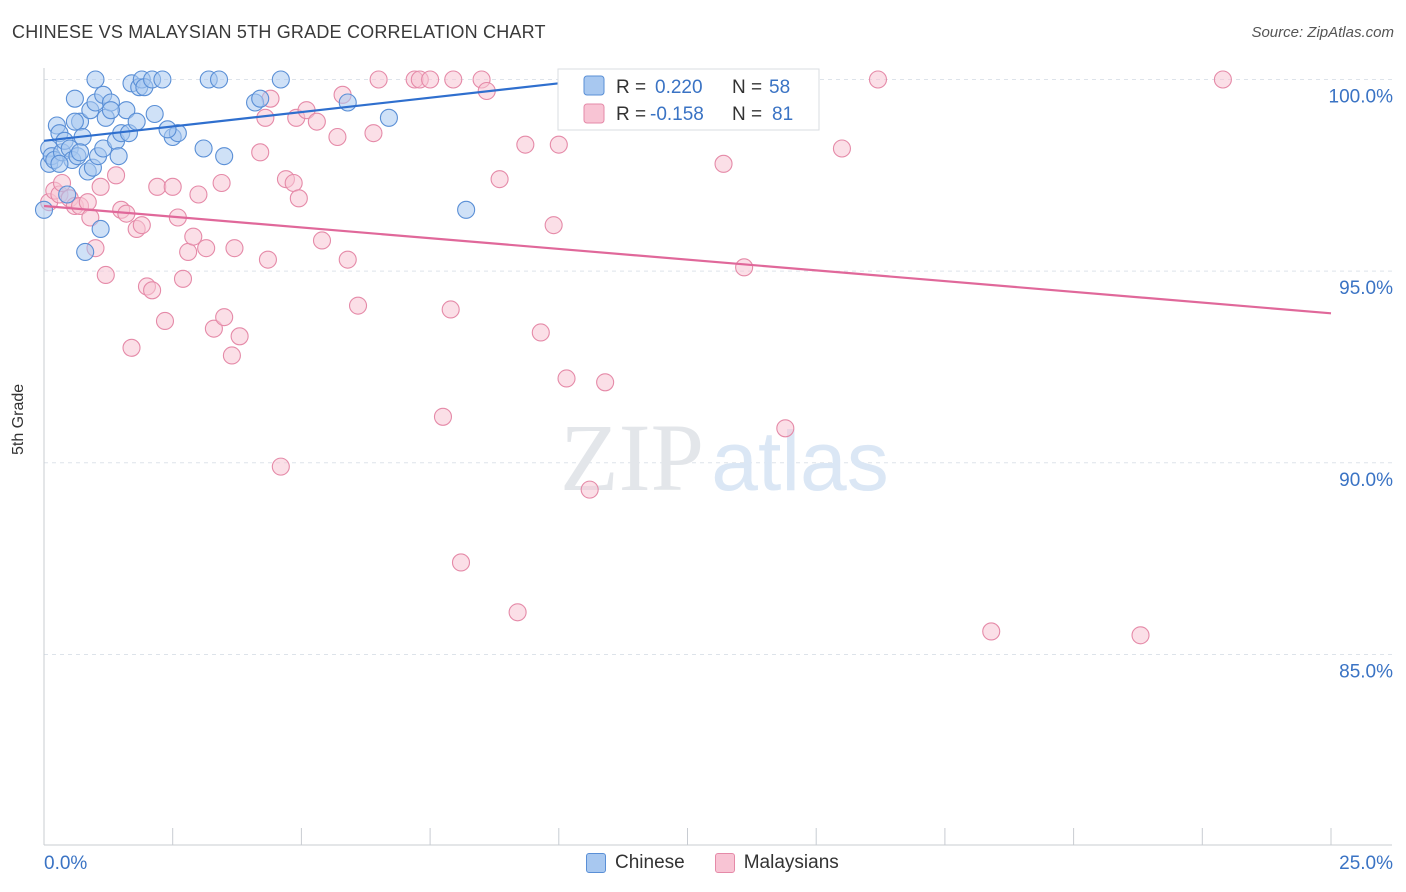 This screenshot has width=1406, height=892. I want to click on x-tick-label-min: 0.0%, so click(65, 863).